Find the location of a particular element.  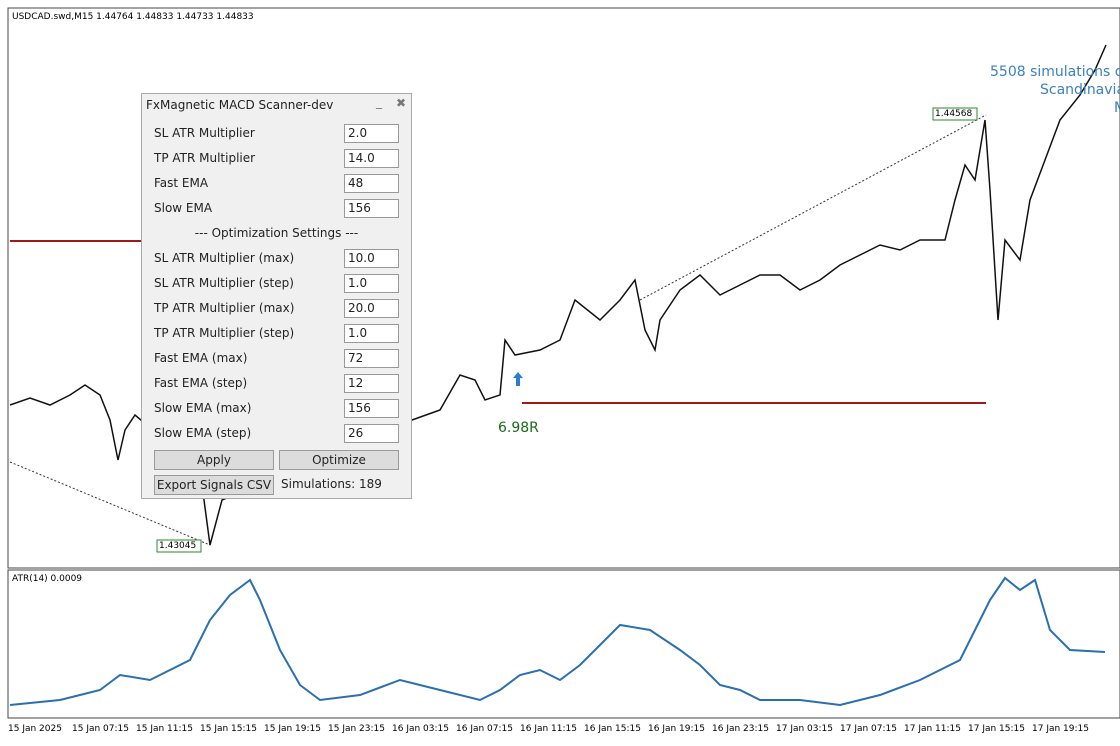

field-input: 2.0 is located at coordinates (371, 133).